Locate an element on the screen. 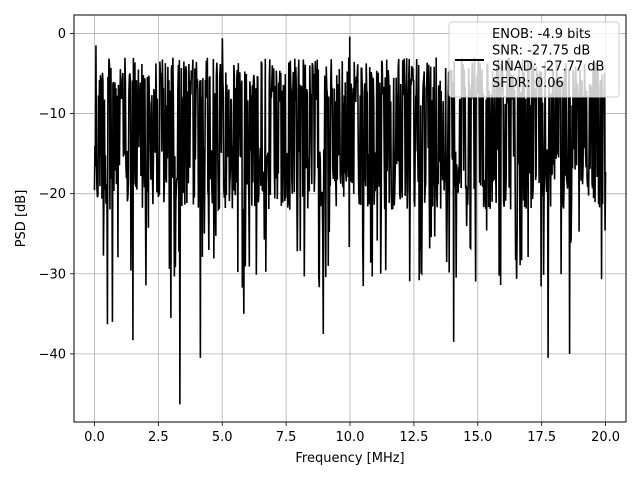 The width and height of the screenshot is (640, 480). x-tick-label-6: 15.0 is located at coordinates (477, 437).